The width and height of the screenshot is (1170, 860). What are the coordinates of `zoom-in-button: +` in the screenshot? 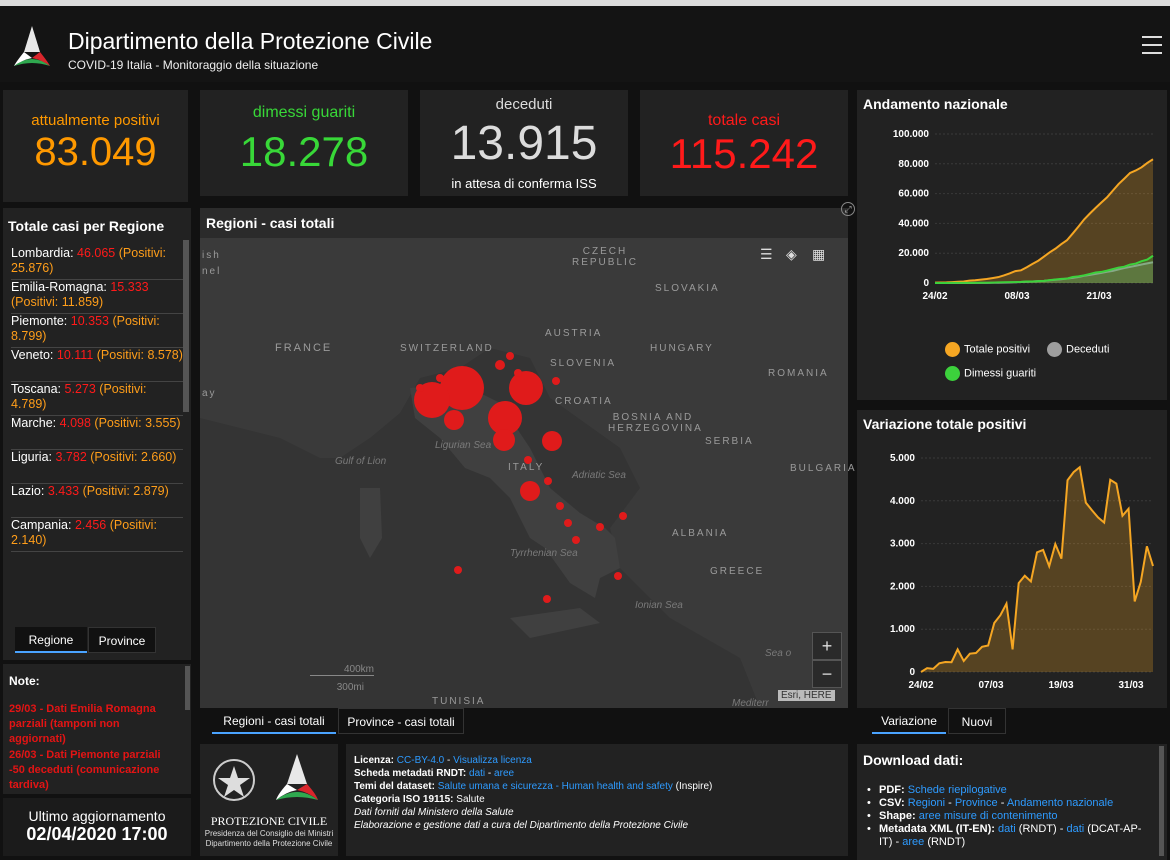 It's located at (827, 646).